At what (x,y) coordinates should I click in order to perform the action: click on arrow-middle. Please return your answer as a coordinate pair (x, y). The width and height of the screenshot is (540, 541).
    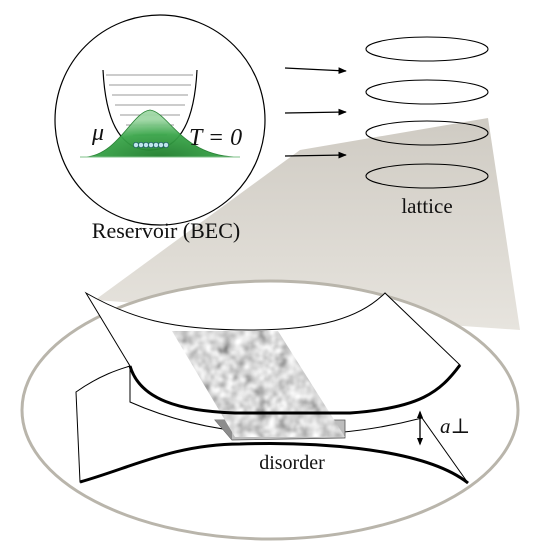
    Looking at the image, I should click on (315, 112).